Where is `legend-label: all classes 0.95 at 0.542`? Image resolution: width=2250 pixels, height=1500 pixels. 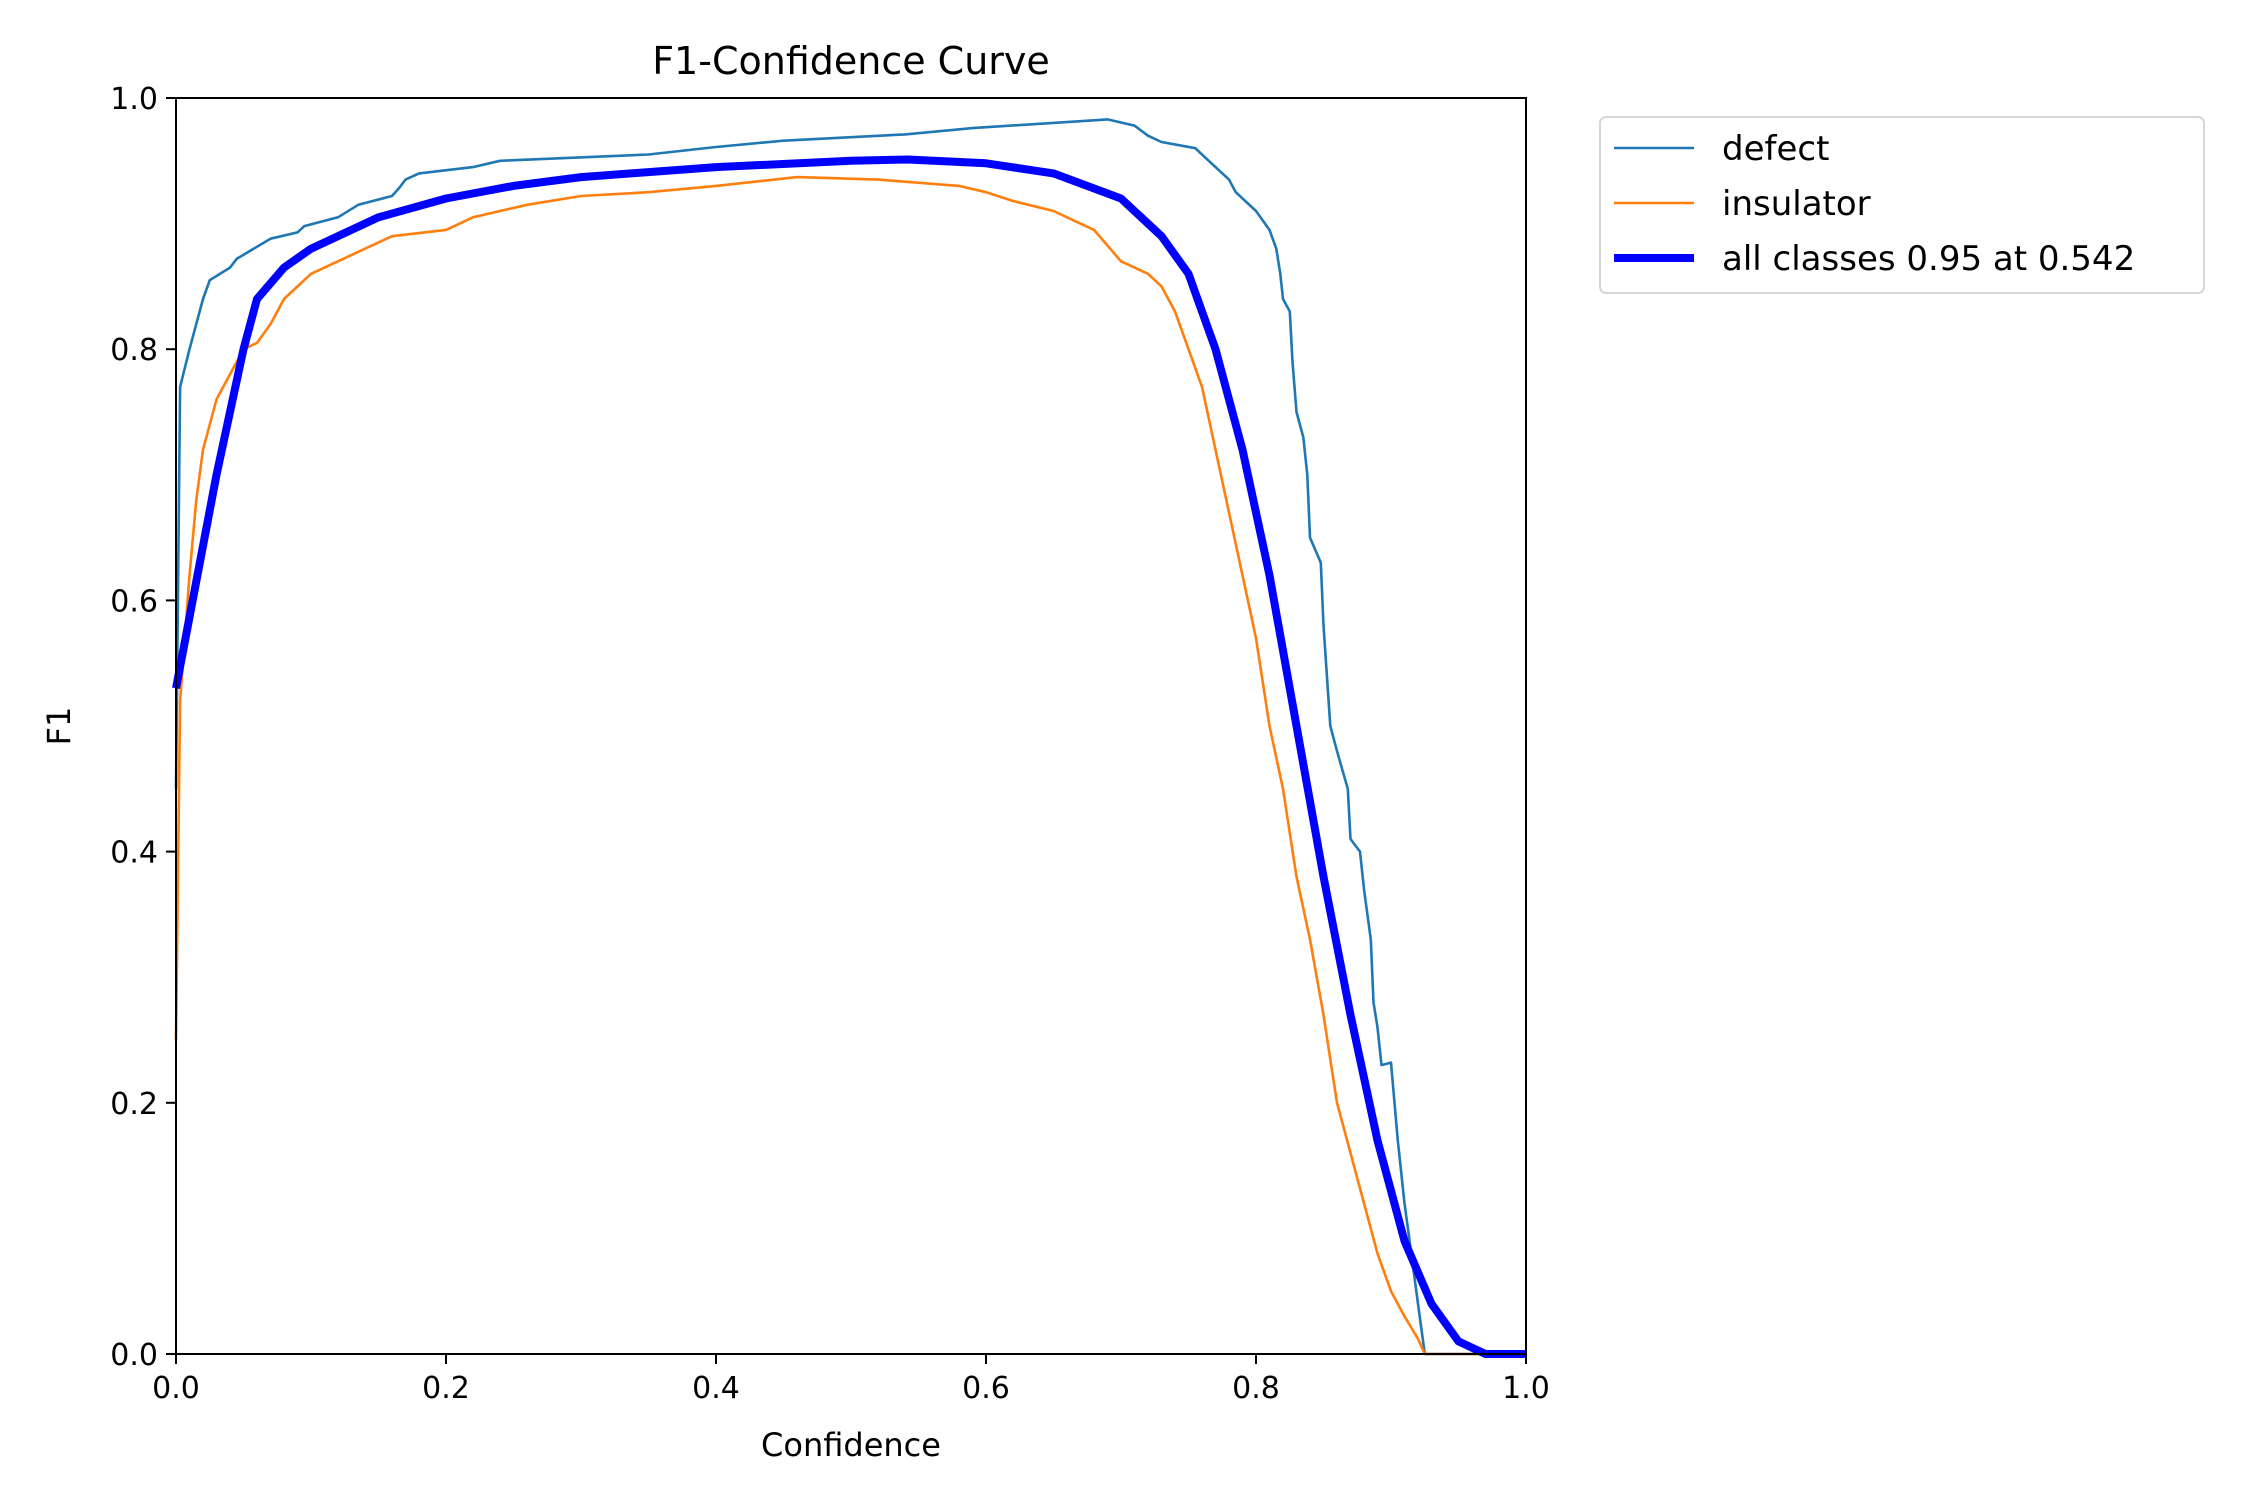
legend-label: all classes 0.95 at 0.542 is located at coordinates (1928, 259).